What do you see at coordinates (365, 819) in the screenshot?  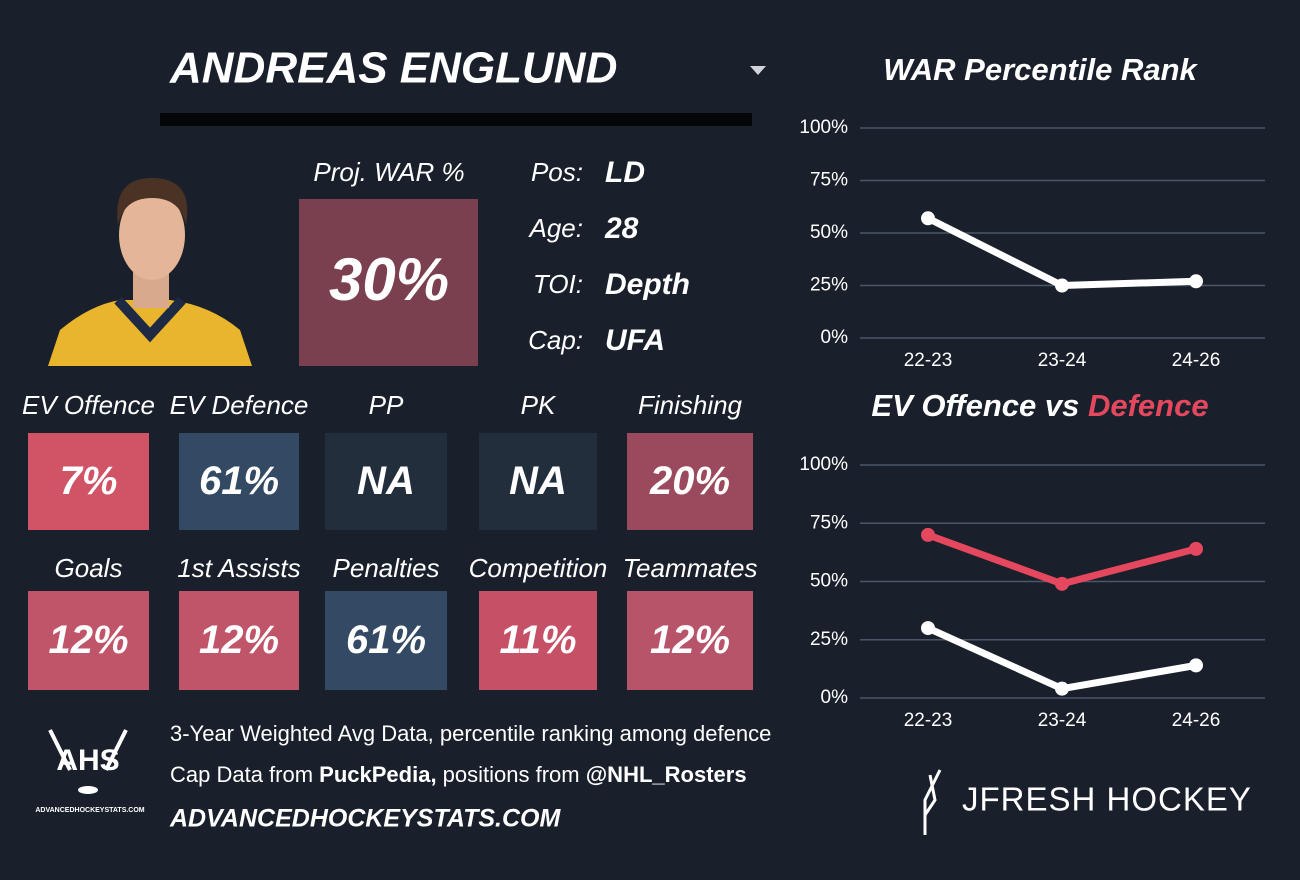 I see `site-url: ADVANCEDHOCKEYSTATS.COM` at bounding box center [365, 819].